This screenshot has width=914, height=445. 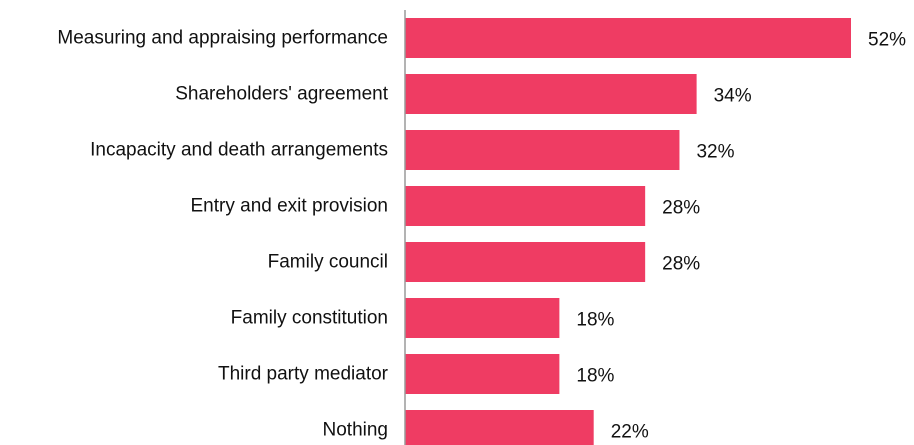 What do you see at coordinates (239, 150) in the screenshot?
I see `category-label: Incapacity and death arrangements` at bounding box center [239, 150].